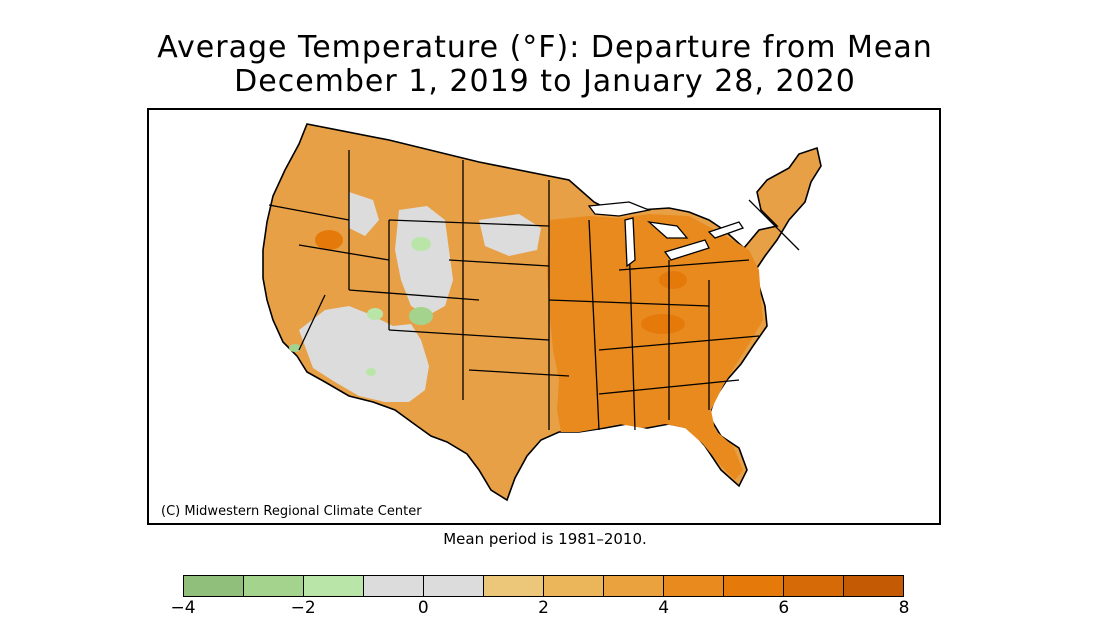 Image resolution: width=1120 pixels, height=630 pixels. Describe the element at coordinates (291, 511) in the screenshot. I see `map-credit: (C) Midwestern Regional Climate Center` at that location.